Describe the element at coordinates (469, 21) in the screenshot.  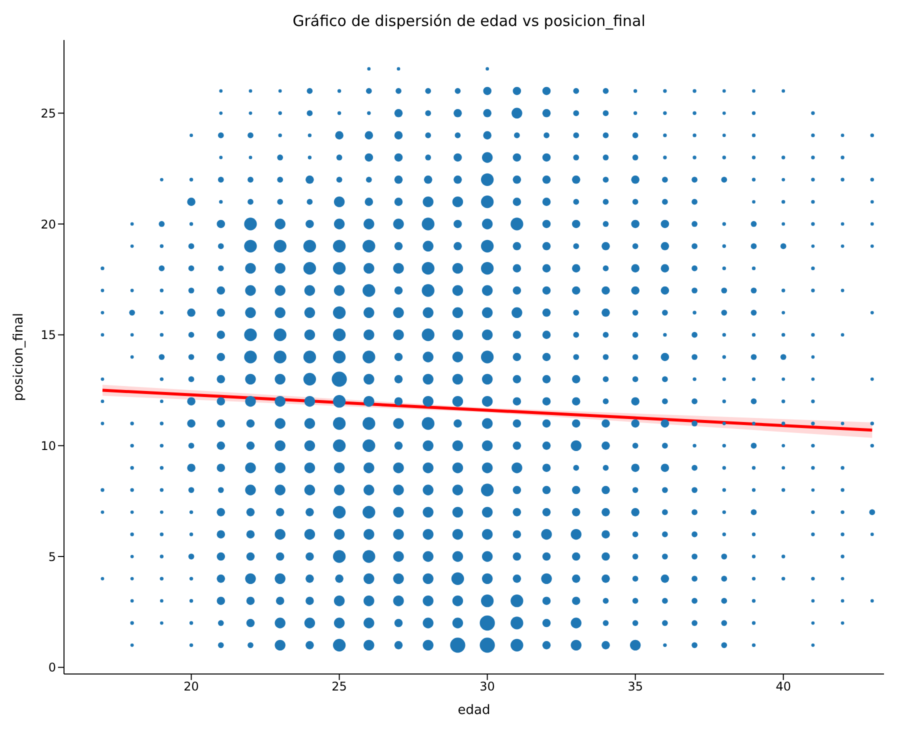
I see `chart-title: Gráfico de dispersión de edad vs posicion_final` at that location.